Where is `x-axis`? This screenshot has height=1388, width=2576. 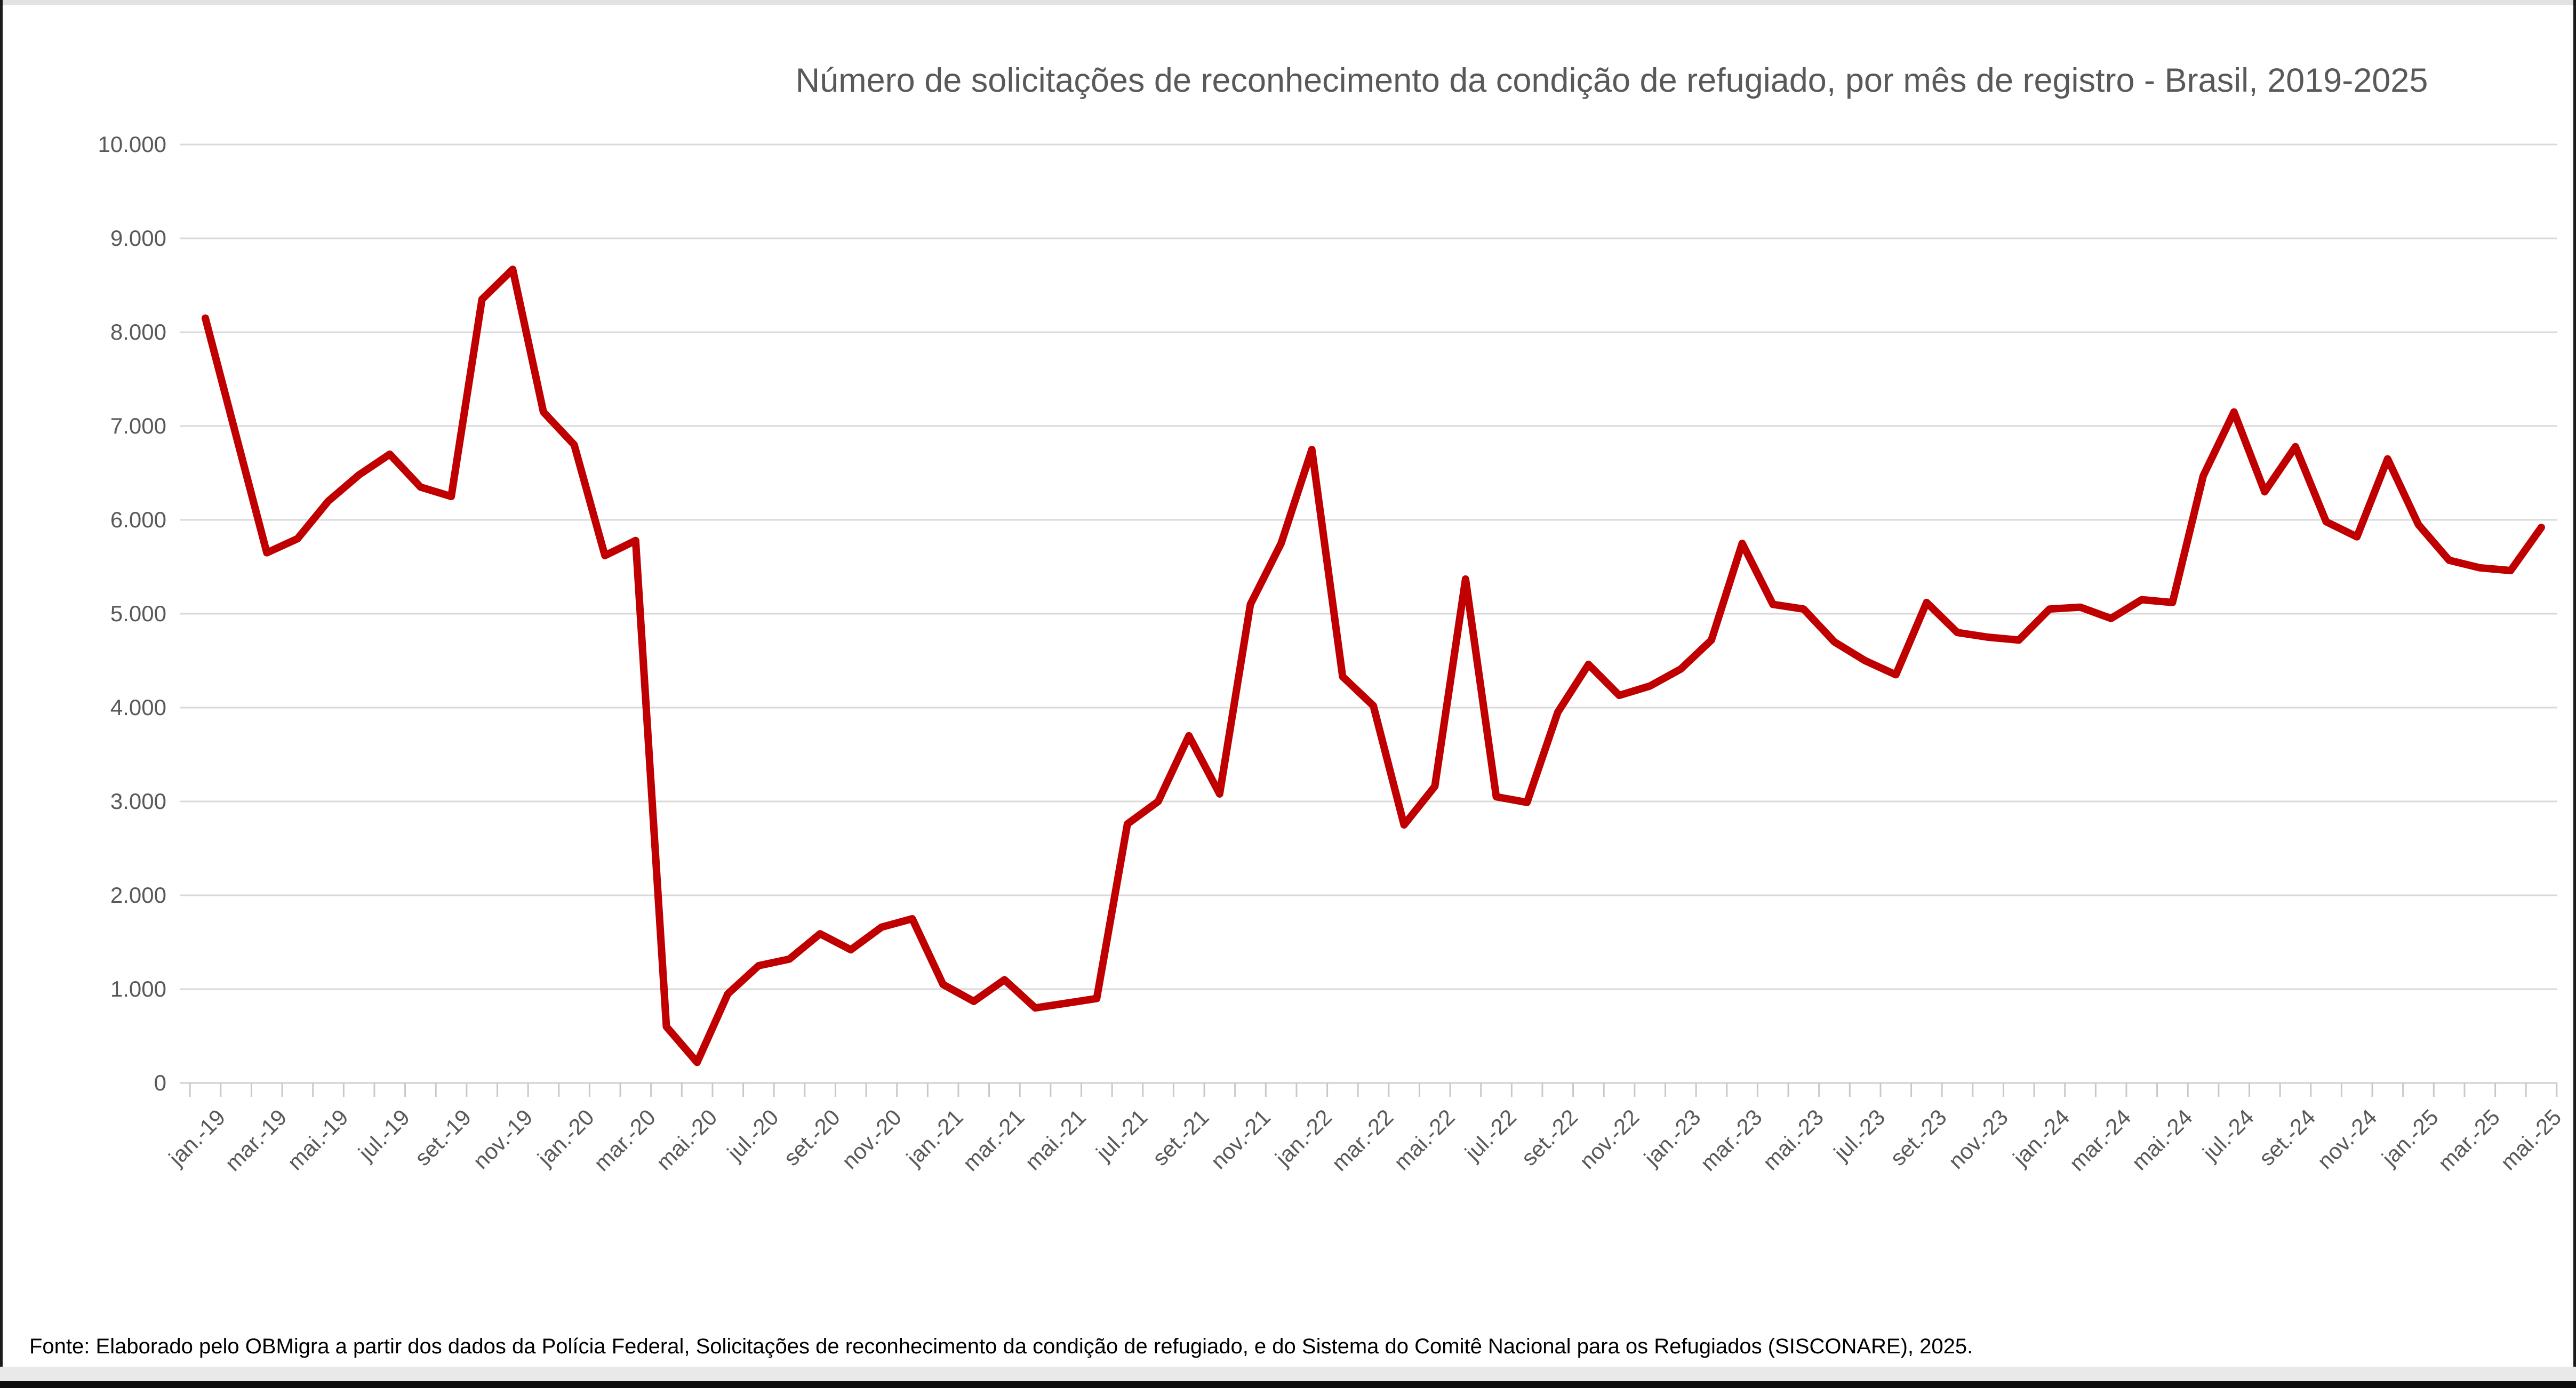
x-axis is located at coordinates (1369, 1090).